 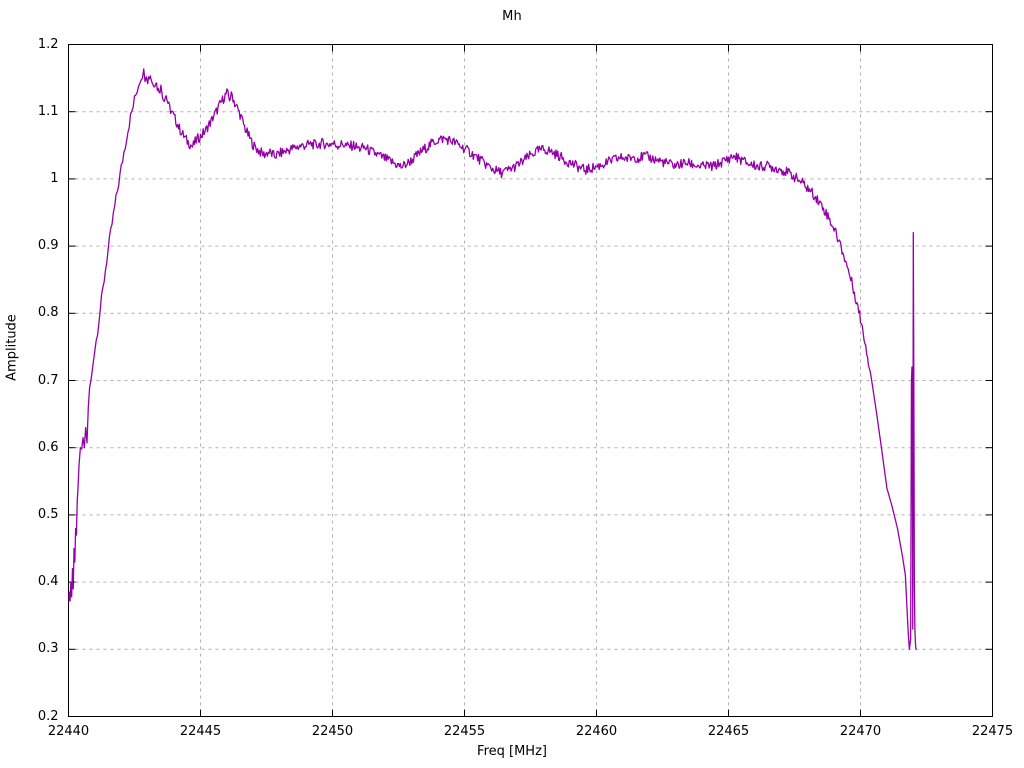 I want to click on x-tick-label: 22460, so click(x=596, y=731).